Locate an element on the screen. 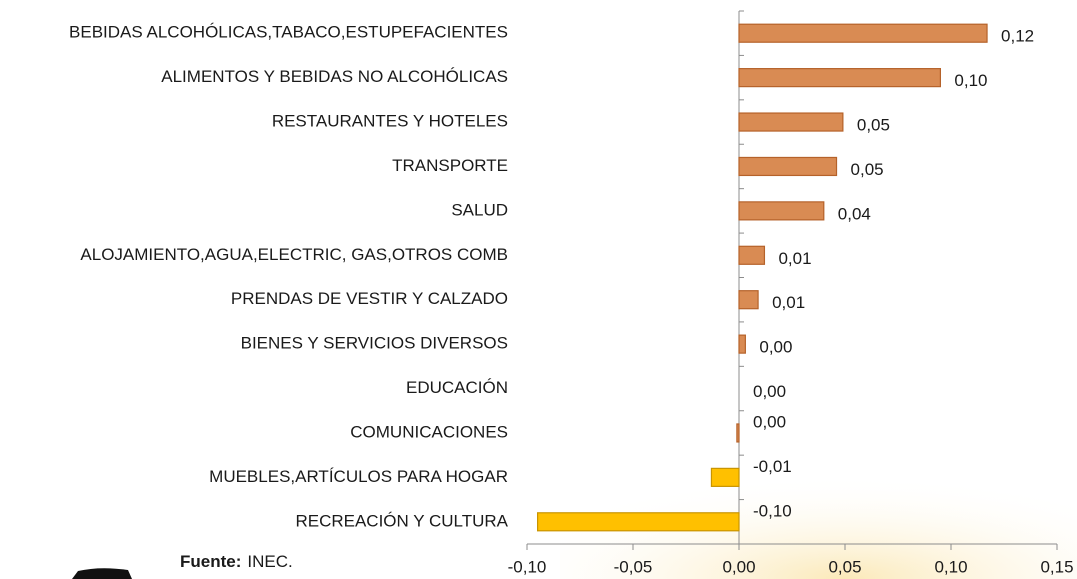 The width and height of the screenshot is (1077, 579). value-label: -0,01 is located at coordinates (772, 466).